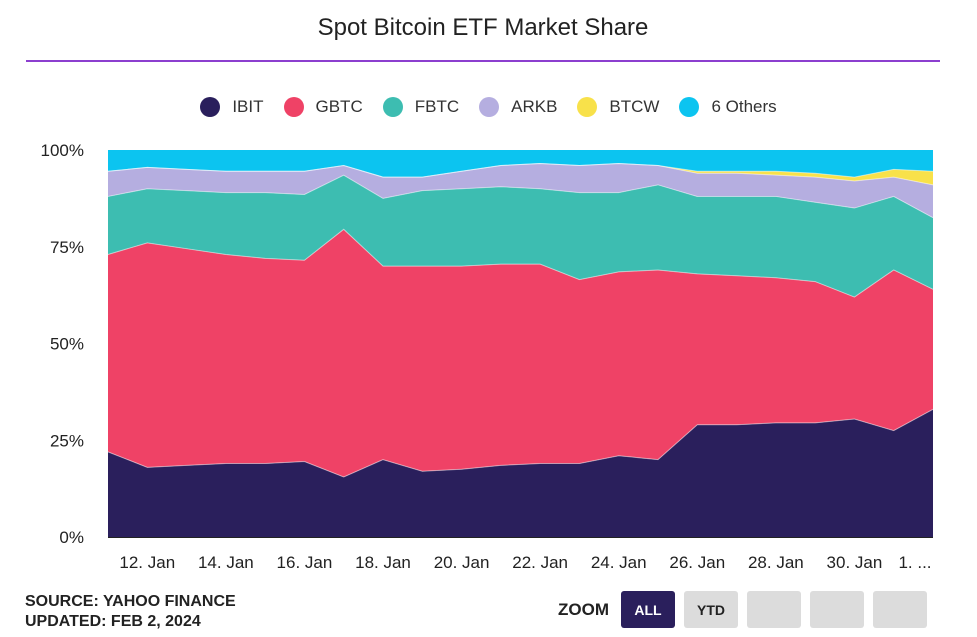 This screenshot has height=637, width=977. I want to click on legend-swatch-fbtc, so click(392, 107).